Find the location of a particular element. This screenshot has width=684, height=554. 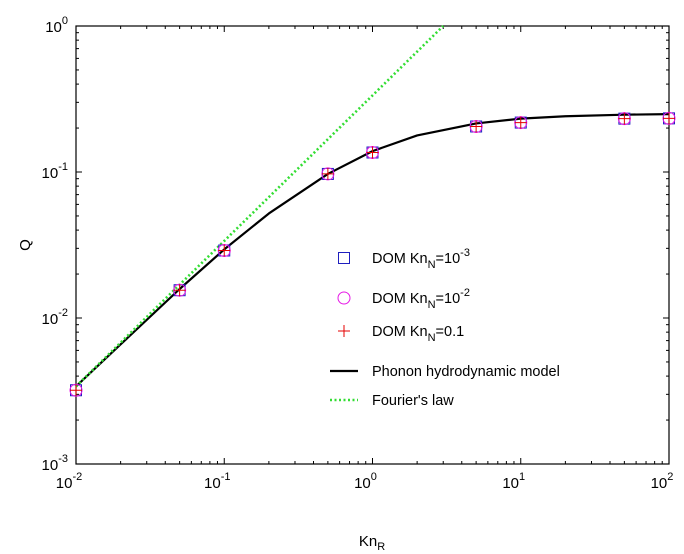

legend-label: Fourier's law is located at coordinates (413, 401).